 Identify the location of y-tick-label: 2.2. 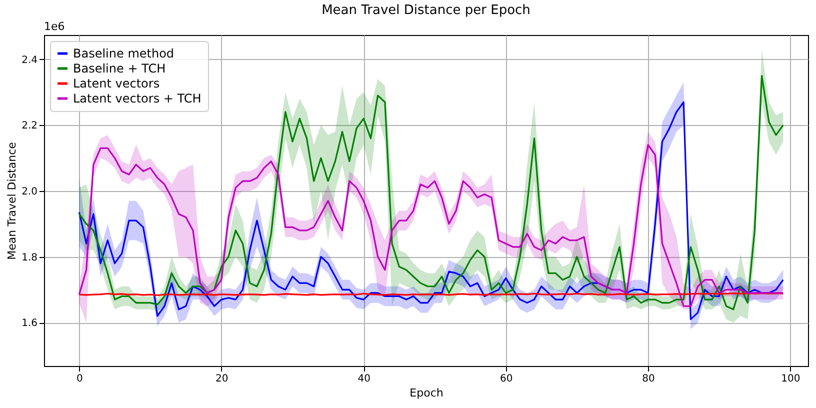
(30, 126).